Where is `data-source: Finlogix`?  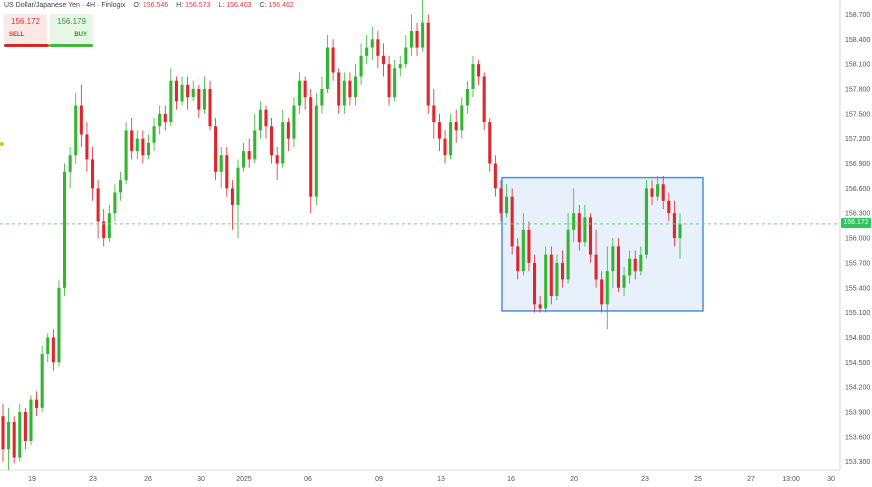
data-source: Finlogix is located at coordinates (113, 5).